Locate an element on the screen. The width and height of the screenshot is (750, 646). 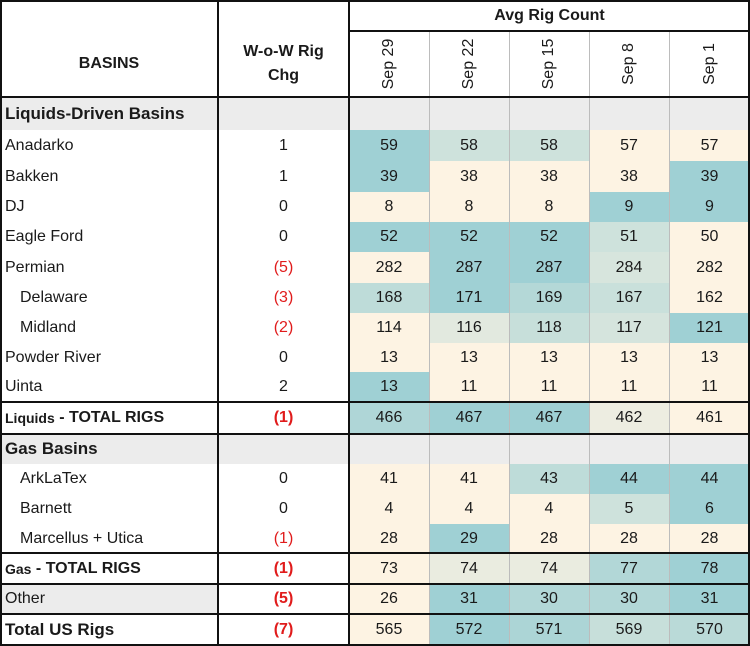
basin-name: Delaware is located at coordinates (54, 297).